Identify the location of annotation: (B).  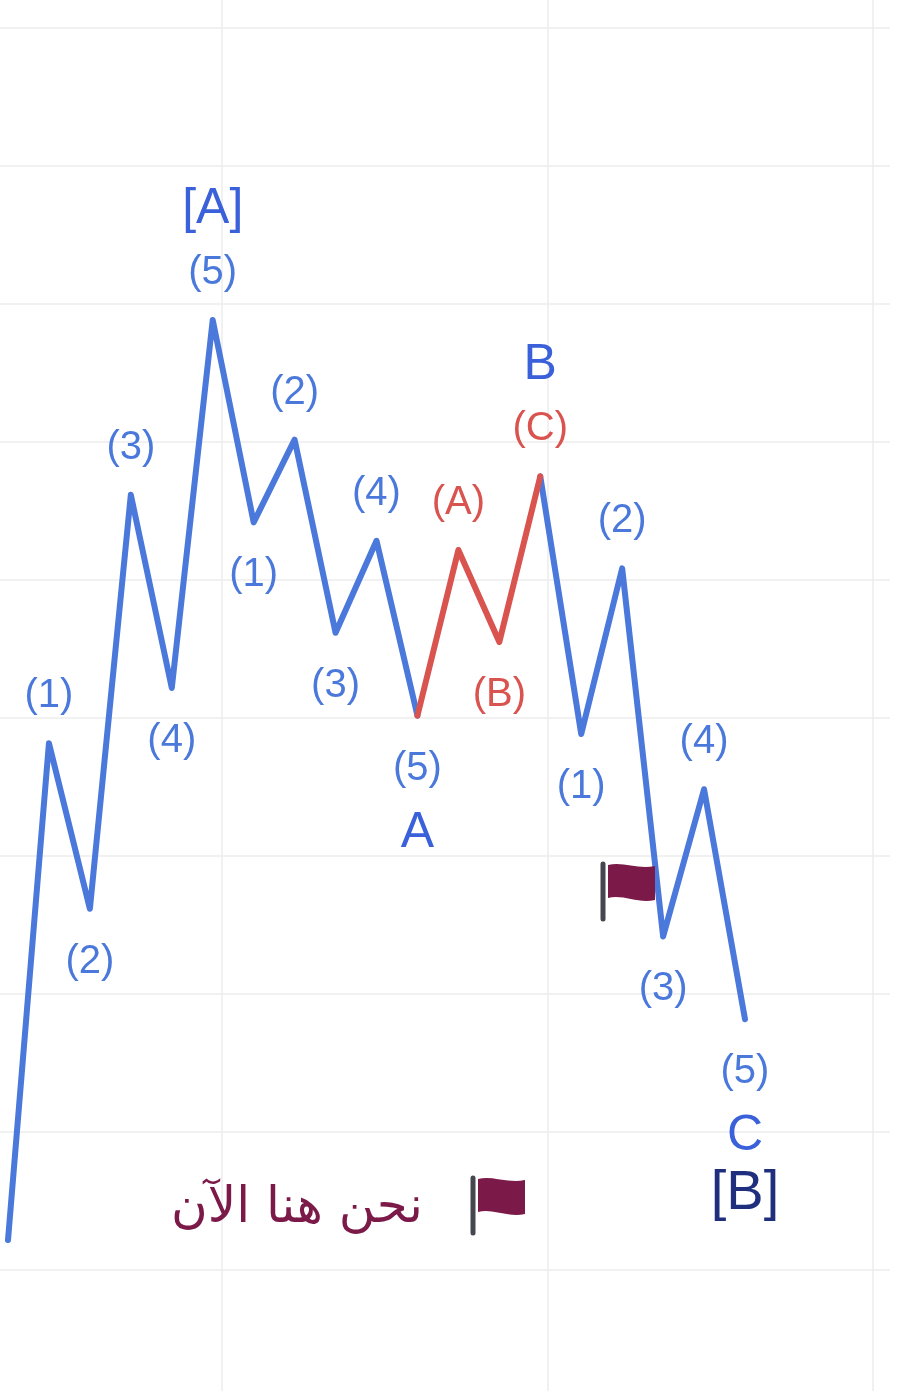
(499, 692).